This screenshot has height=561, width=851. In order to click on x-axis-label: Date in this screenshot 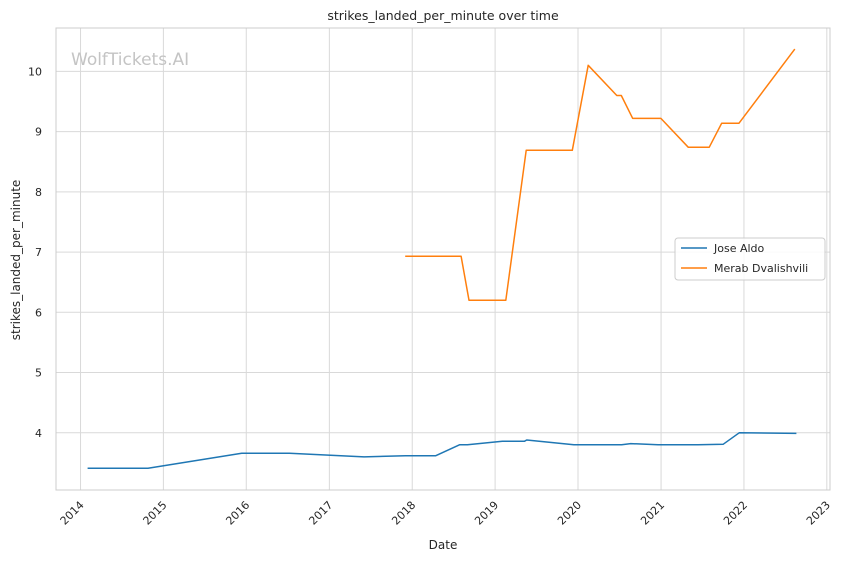, I will do `click(443, 545)`.